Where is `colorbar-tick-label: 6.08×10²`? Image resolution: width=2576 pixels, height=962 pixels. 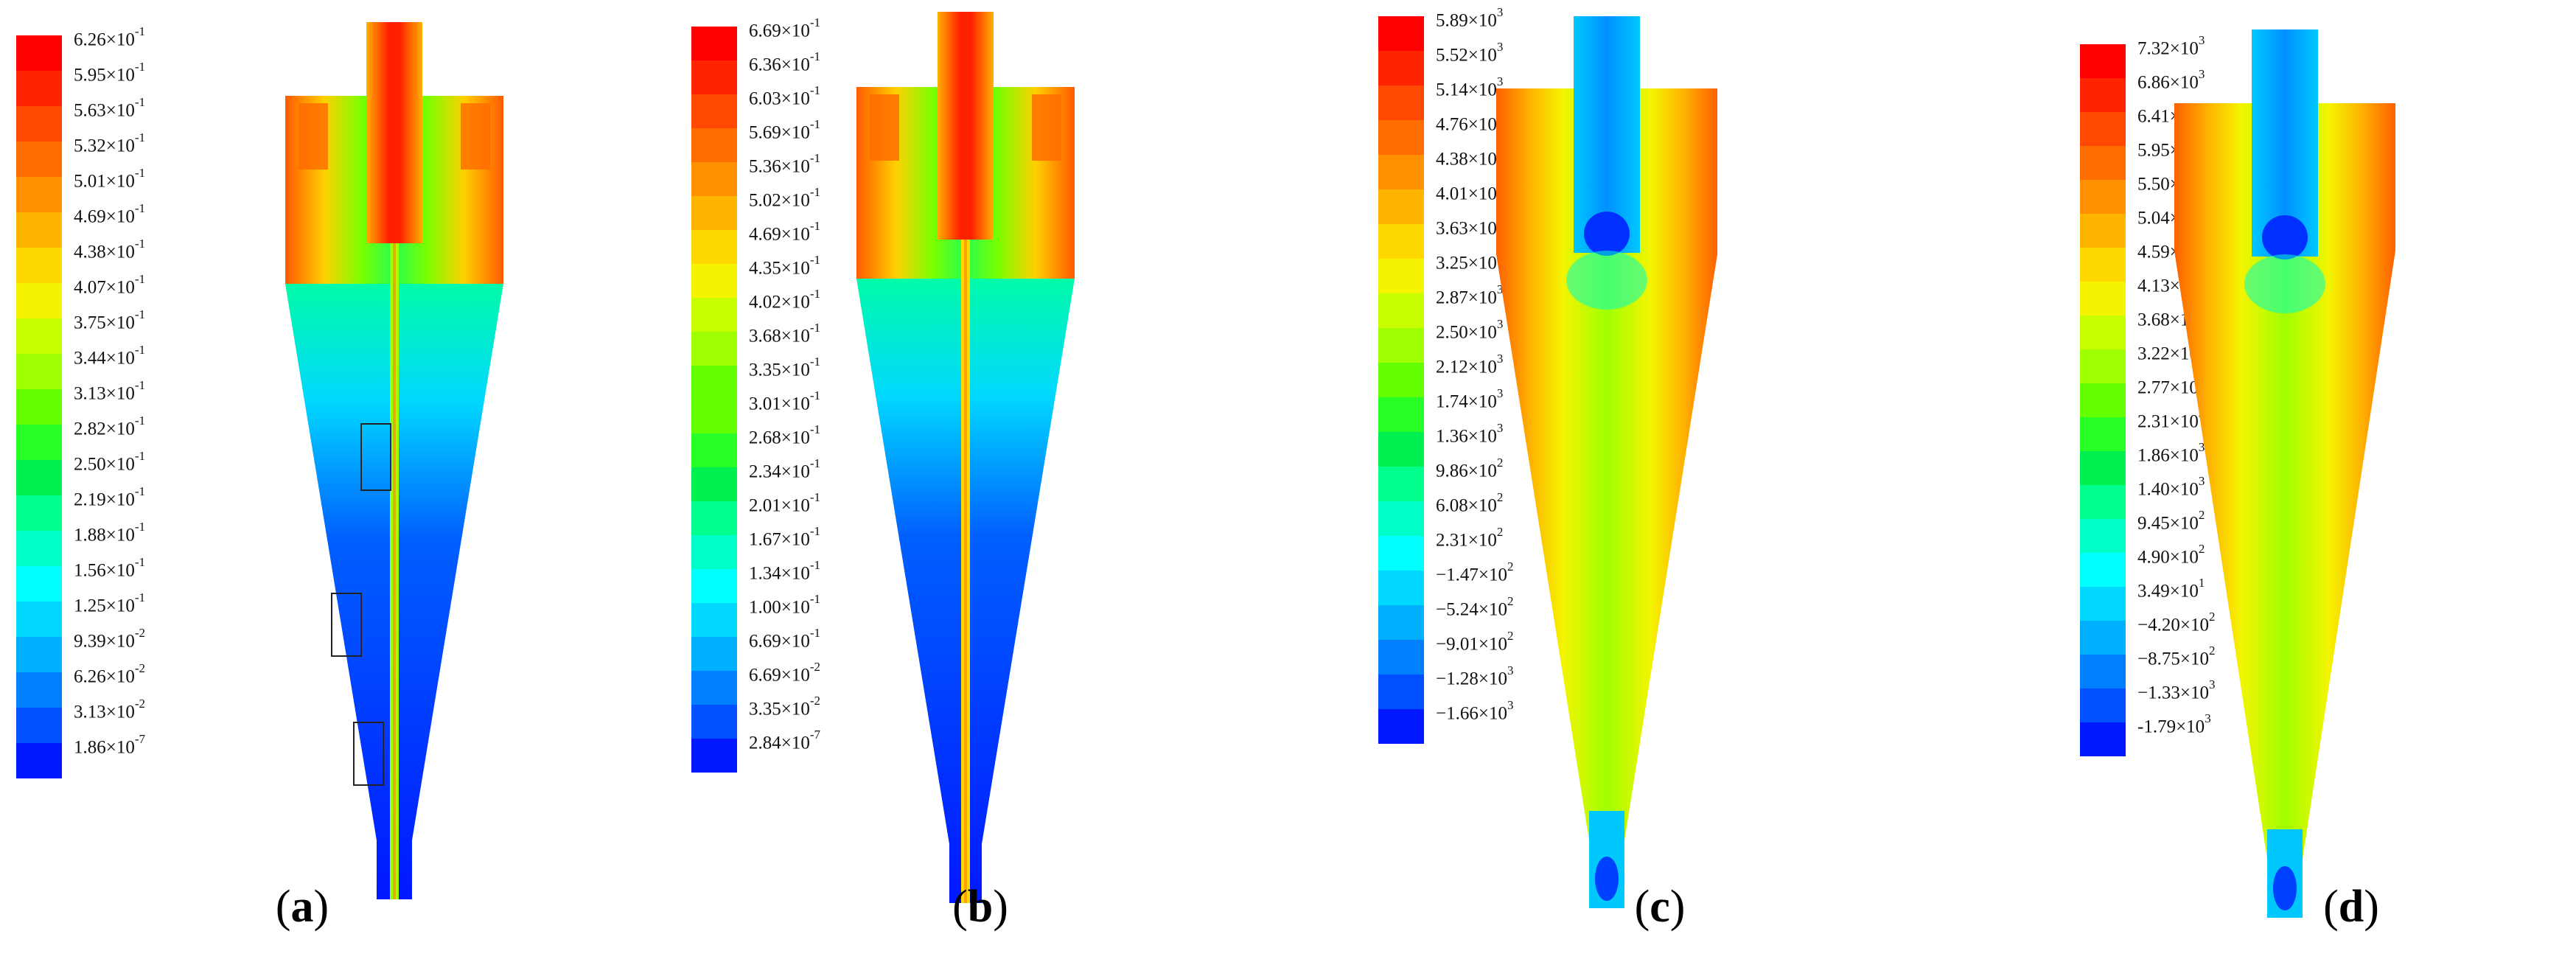 colorbar-tick-label: 6.08×10² is located at coordinates (1470, 503).